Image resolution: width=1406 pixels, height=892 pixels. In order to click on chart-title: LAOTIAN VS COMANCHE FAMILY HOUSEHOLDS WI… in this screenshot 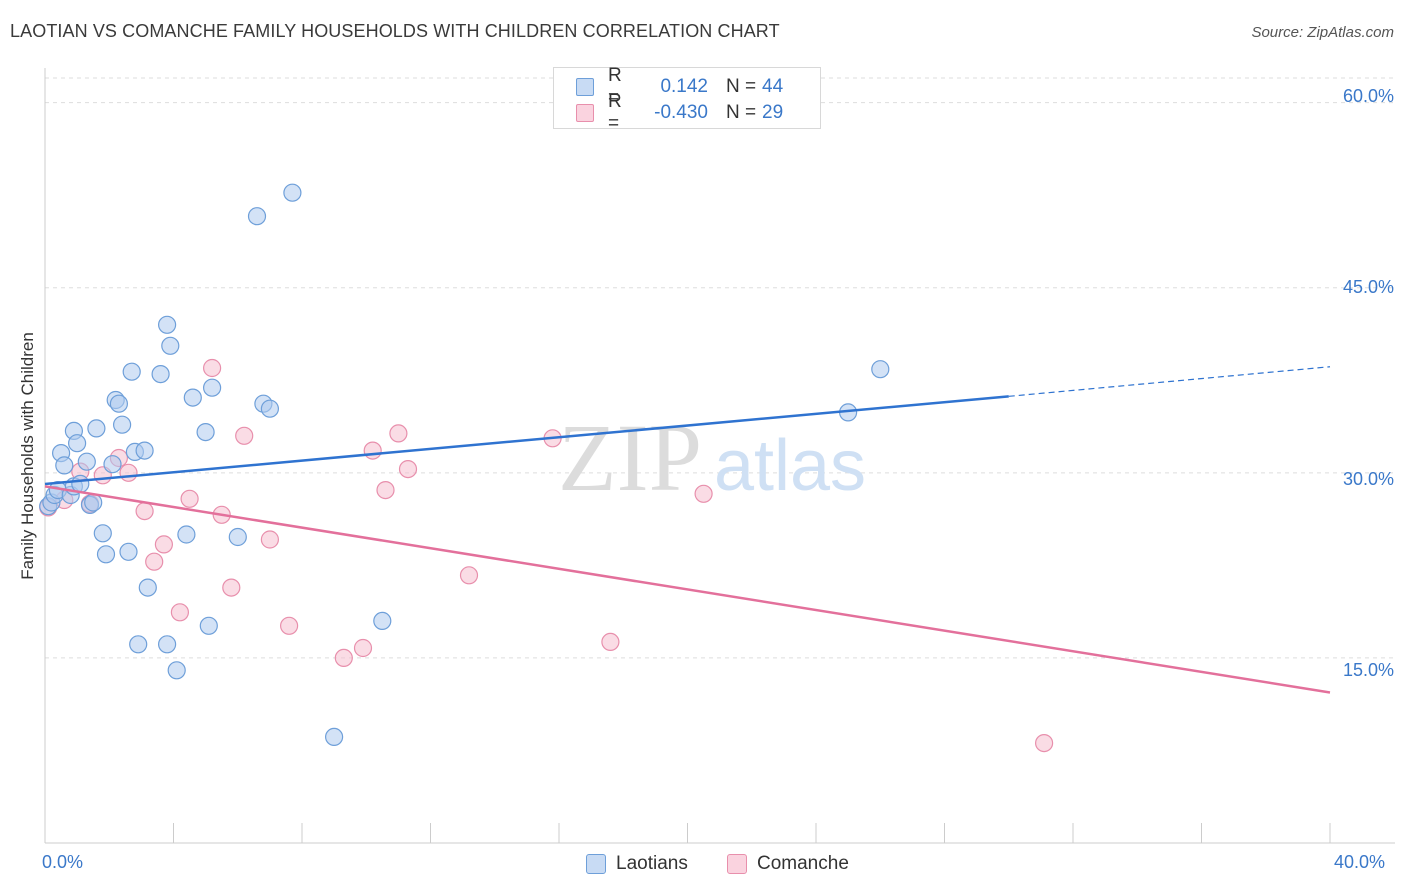, I will do `click(395, 31)`.